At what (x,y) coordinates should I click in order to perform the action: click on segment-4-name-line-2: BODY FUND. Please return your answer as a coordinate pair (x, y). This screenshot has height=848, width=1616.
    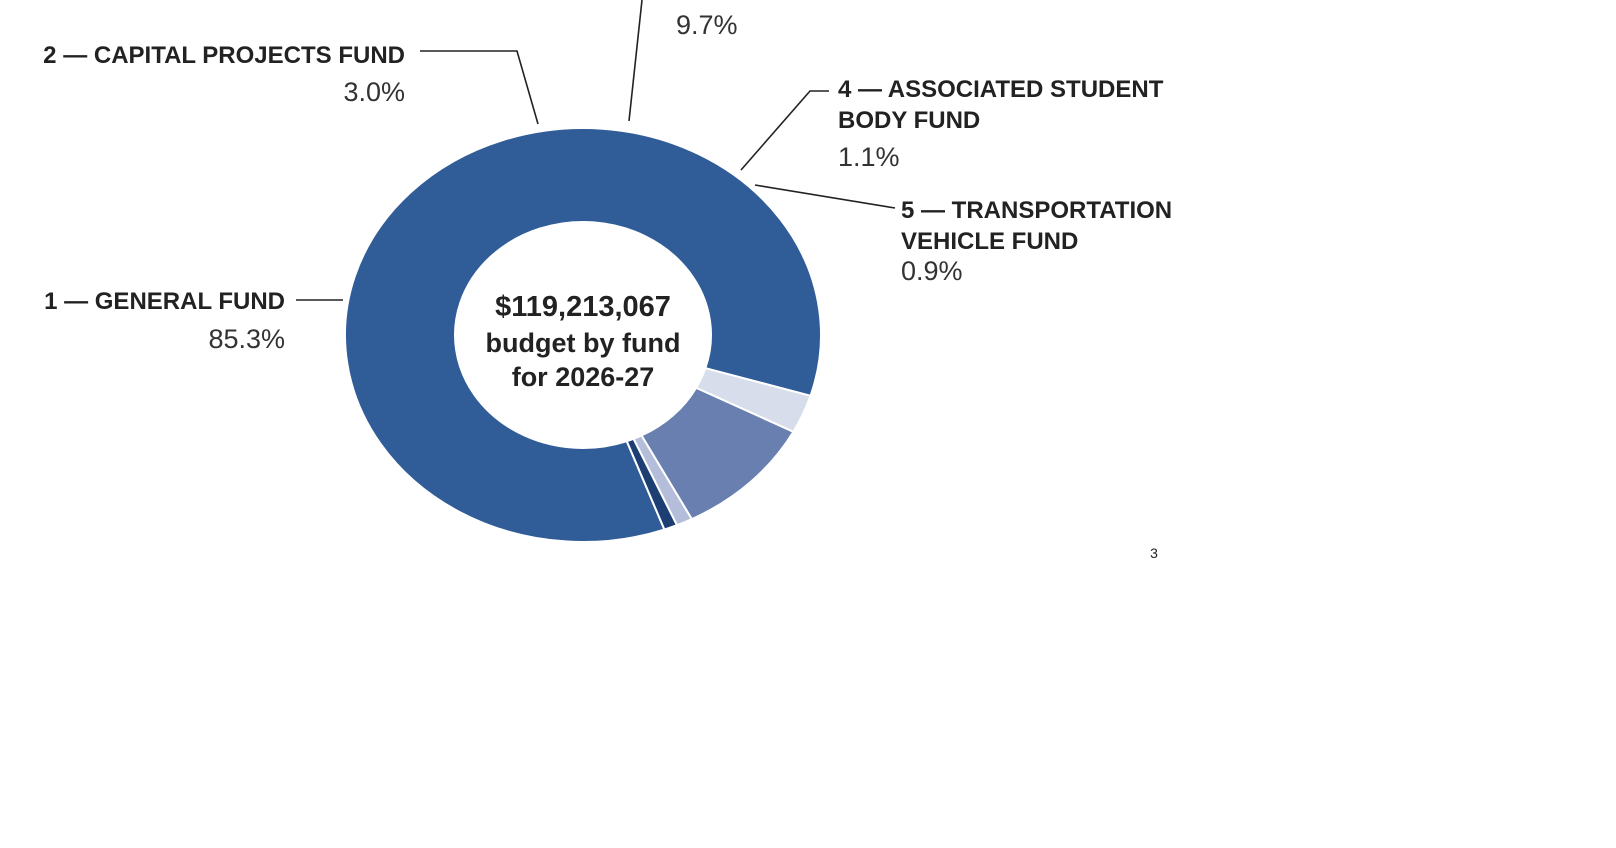
    Looking at the image, I should click on (909, 120).